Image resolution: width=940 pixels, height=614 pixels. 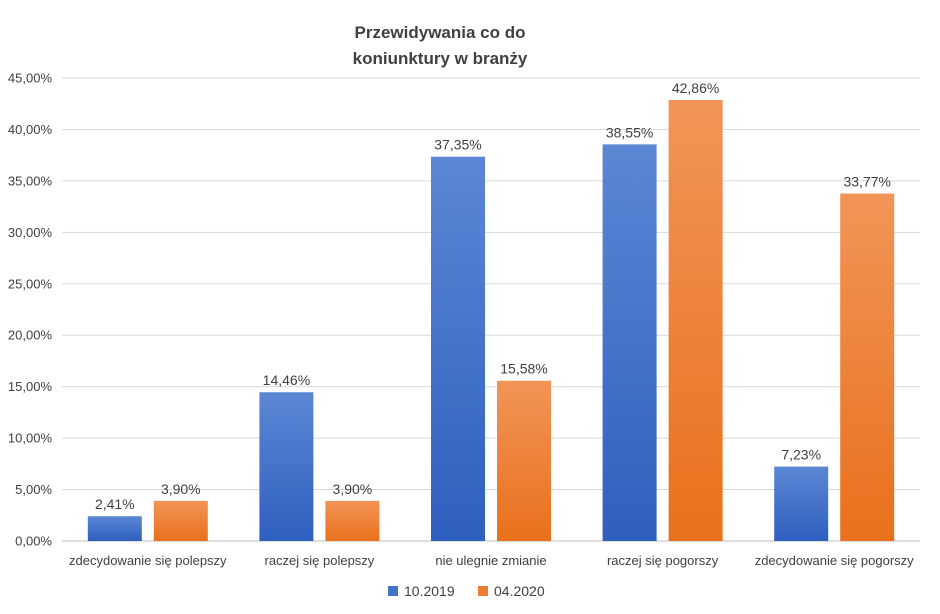 I want to click on chart-title-line-1: Przewidywania co do, so click(x=440, y=32).